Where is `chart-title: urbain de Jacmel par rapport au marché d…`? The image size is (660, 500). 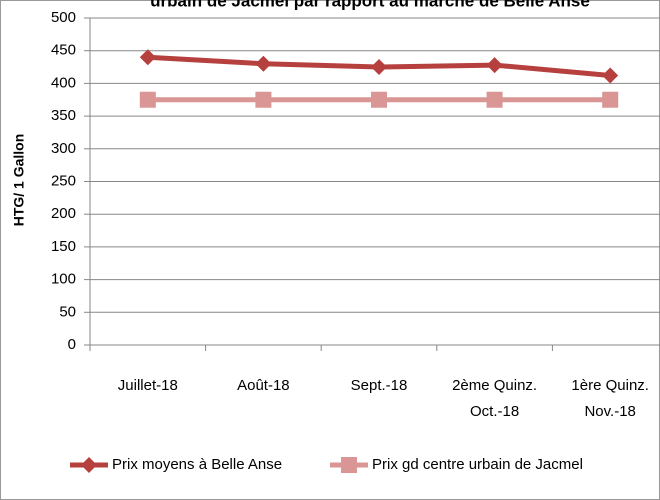 chart-title: urbain de Jacmel par rapport au marché d… is located at coordinates (370, 5).